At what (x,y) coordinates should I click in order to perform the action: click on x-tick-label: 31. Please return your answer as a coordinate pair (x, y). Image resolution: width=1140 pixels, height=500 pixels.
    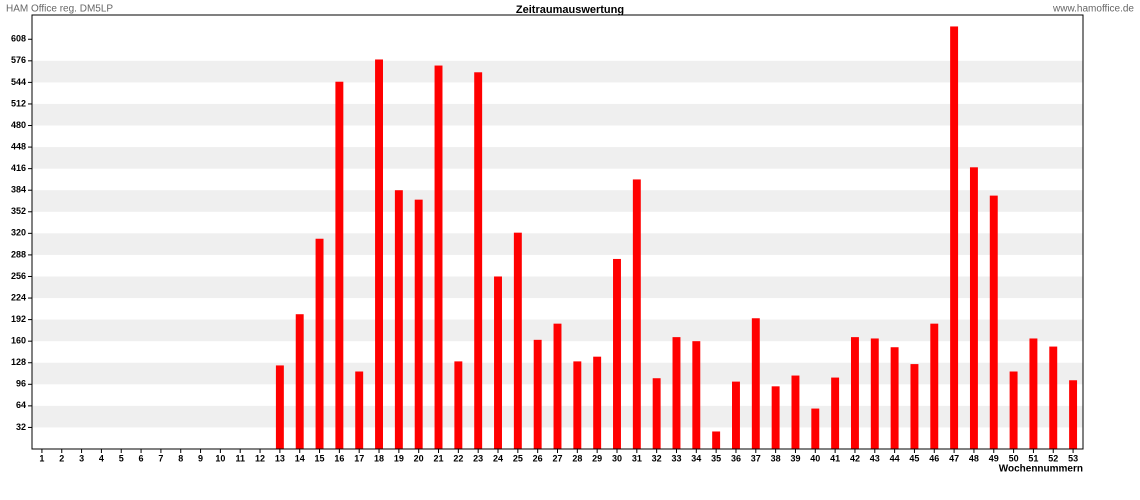
    Looking at the image, I should click on (637, 458).